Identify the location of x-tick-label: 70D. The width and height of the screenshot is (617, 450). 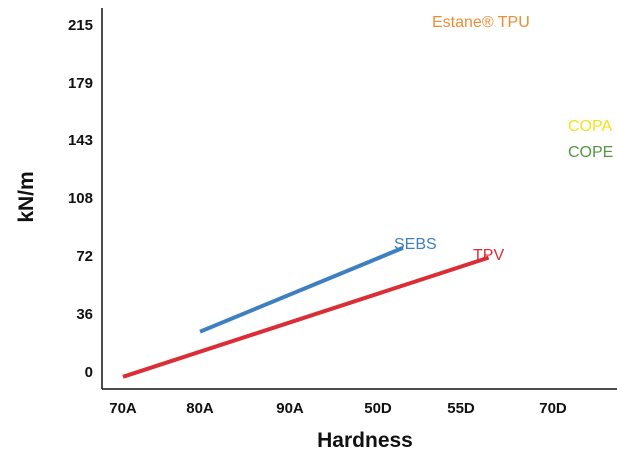
(553, 408).